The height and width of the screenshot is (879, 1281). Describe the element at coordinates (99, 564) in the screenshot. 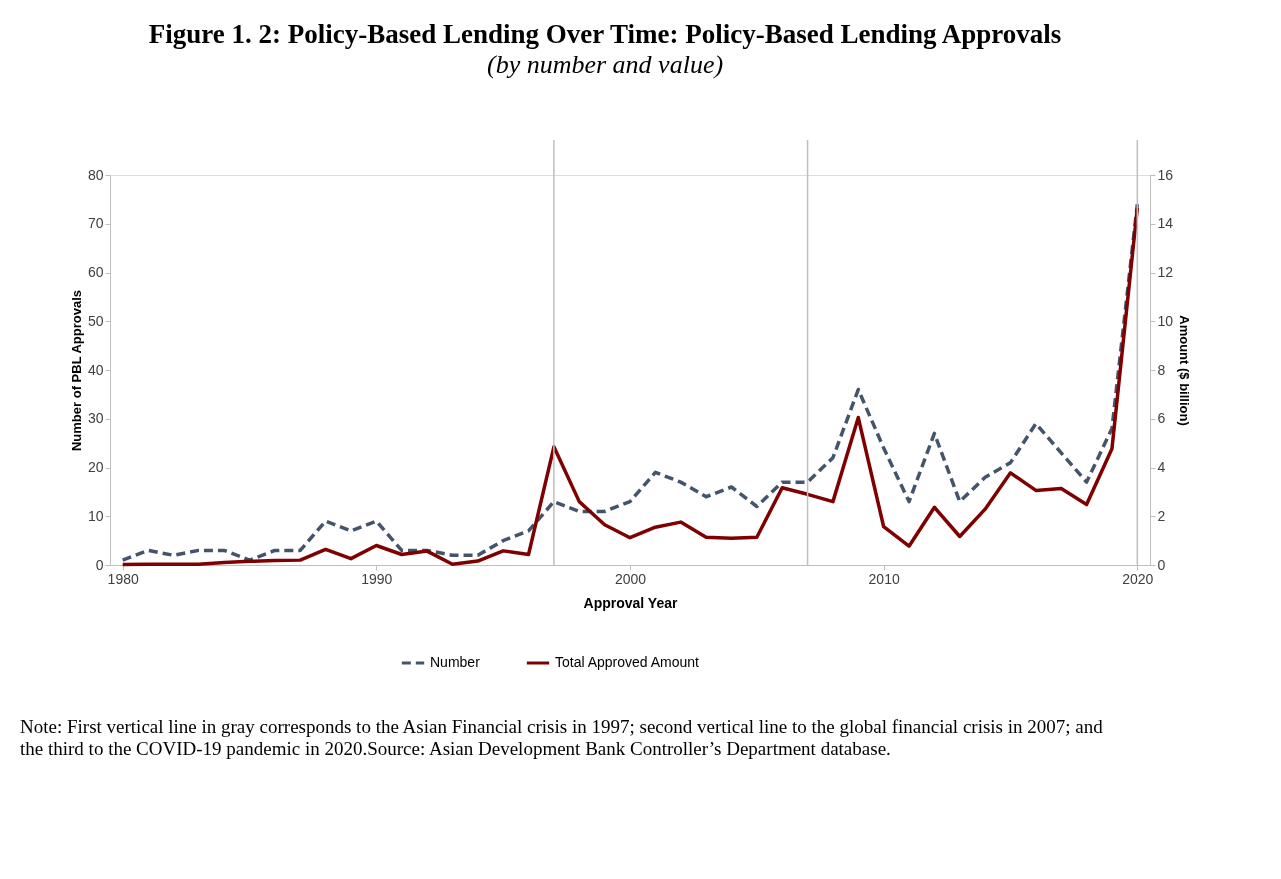

I see `y-tick-label: 0` at that location.